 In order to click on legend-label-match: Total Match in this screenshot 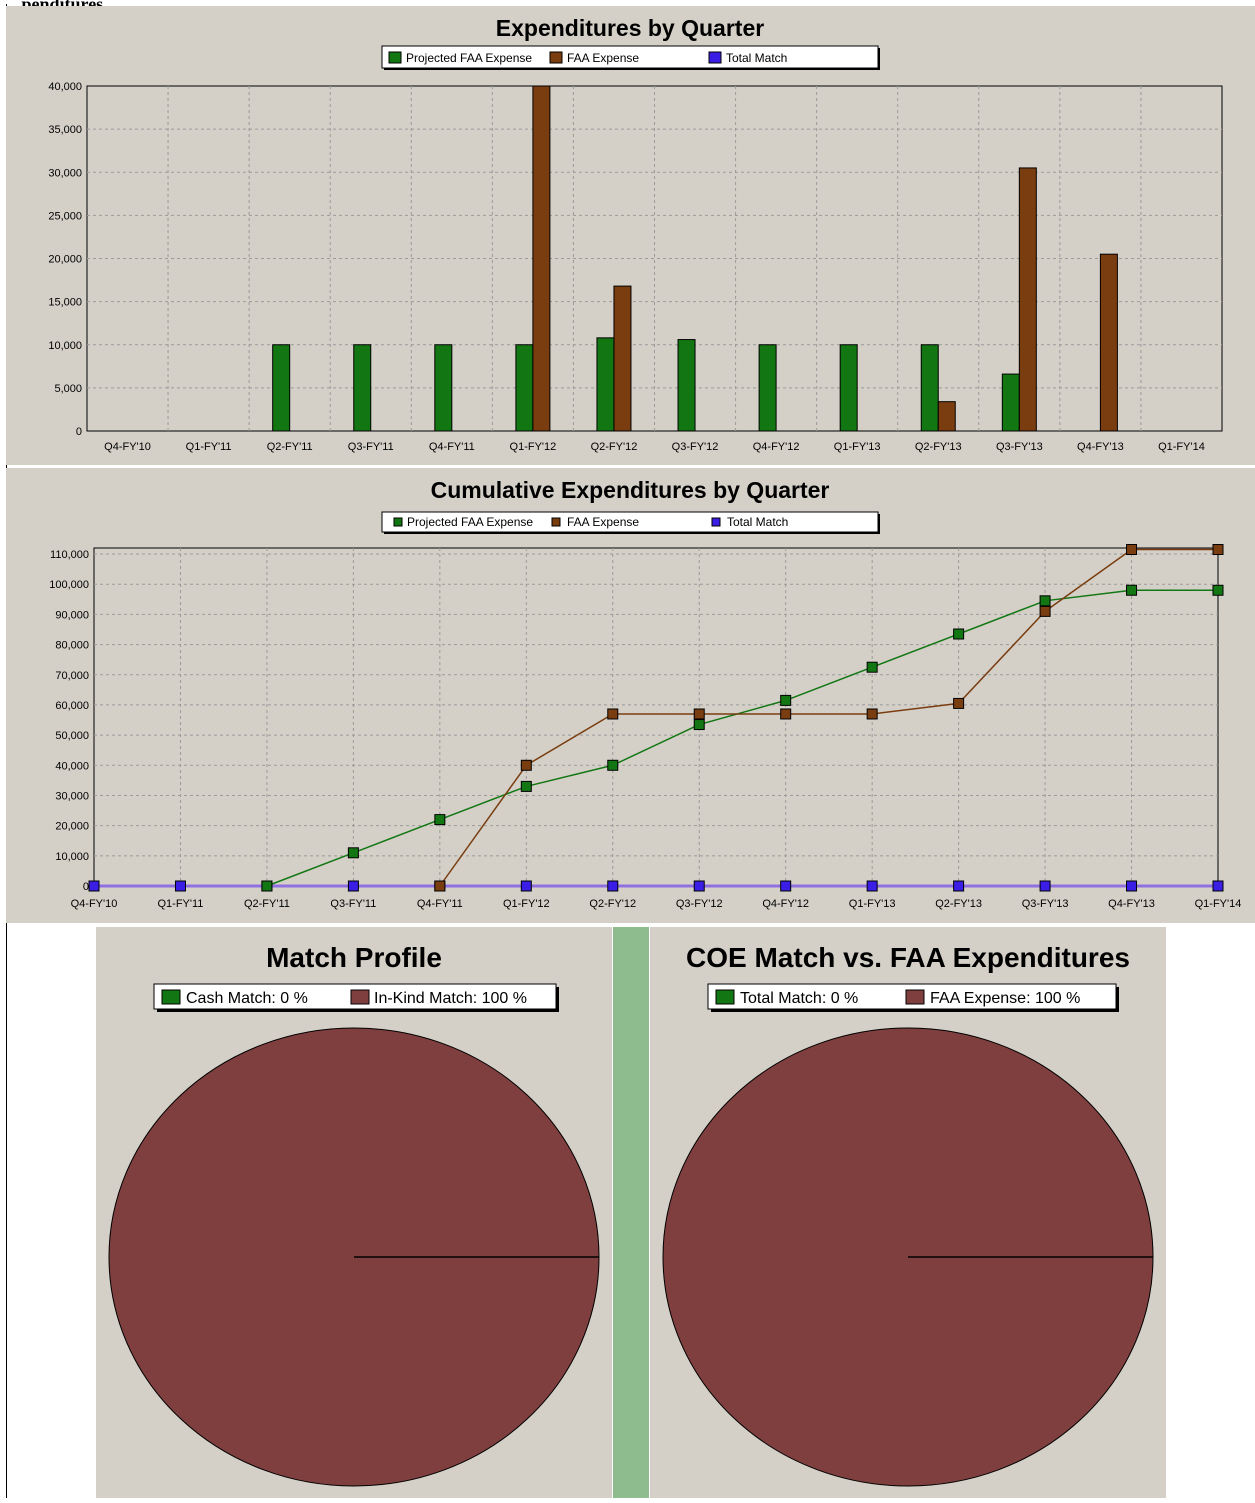, I will do `click(756, 58)`.